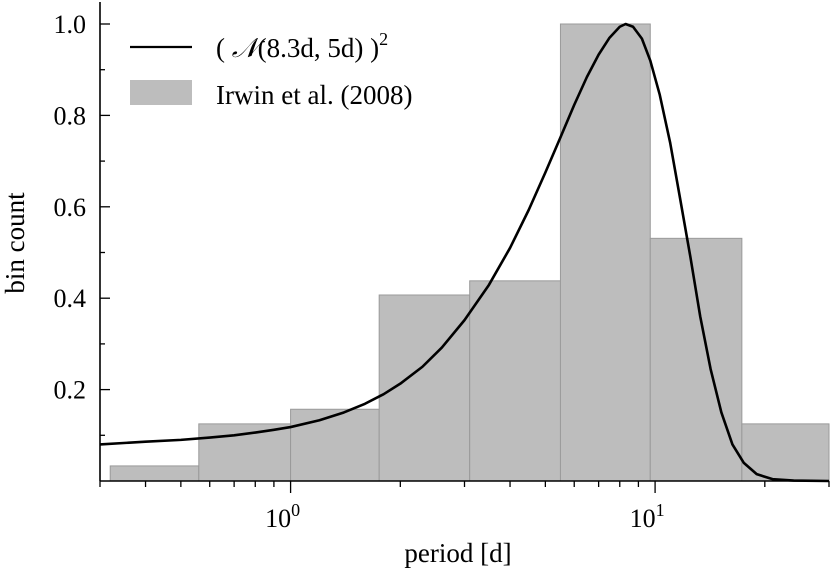 This screenshot has width=830, height=572. I want to click on x-tick-label: 10¹, so click(647, 516).